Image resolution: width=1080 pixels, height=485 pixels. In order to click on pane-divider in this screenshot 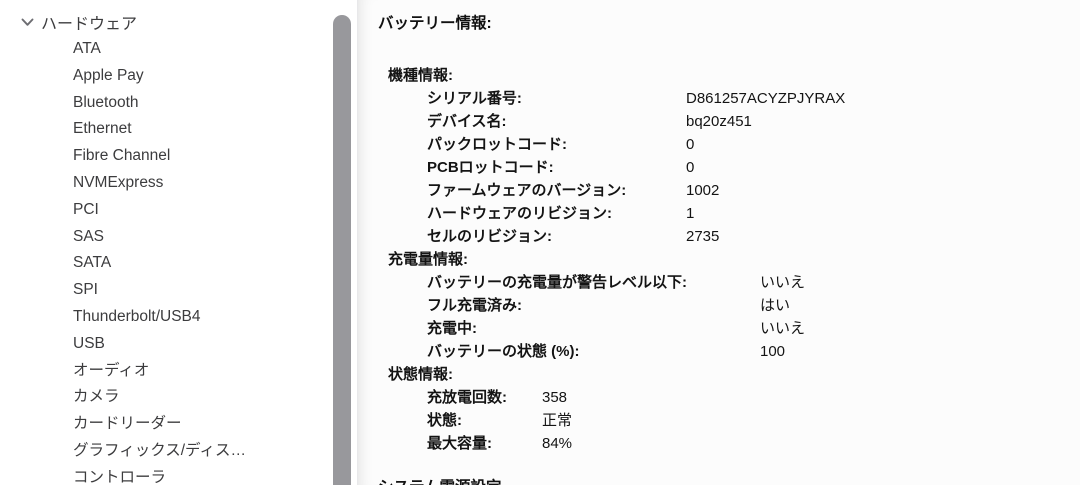, I will do `click(357, 242)`.